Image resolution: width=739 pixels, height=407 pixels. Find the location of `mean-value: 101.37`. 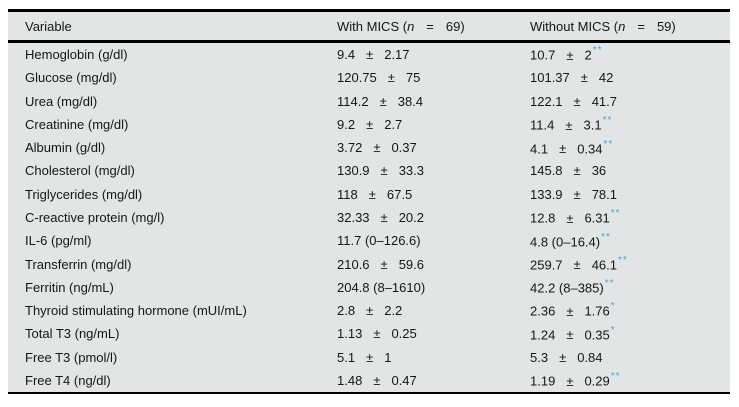

mean-value: 101.37 is located at coordinates (550, 78).